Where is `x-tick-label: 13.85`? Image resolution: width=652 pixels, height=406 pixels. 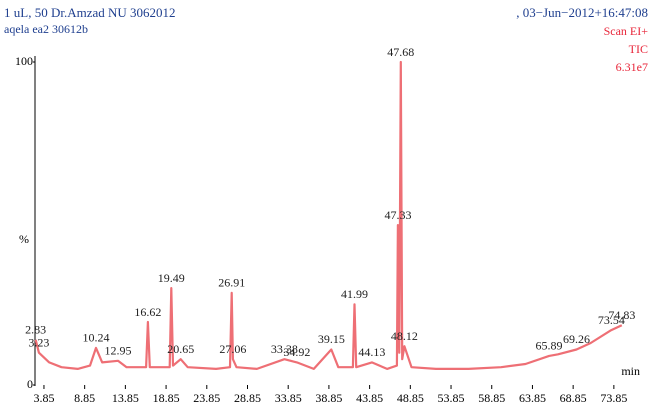
x-tick-label: 13.85 is located at coordinates (125, 398).